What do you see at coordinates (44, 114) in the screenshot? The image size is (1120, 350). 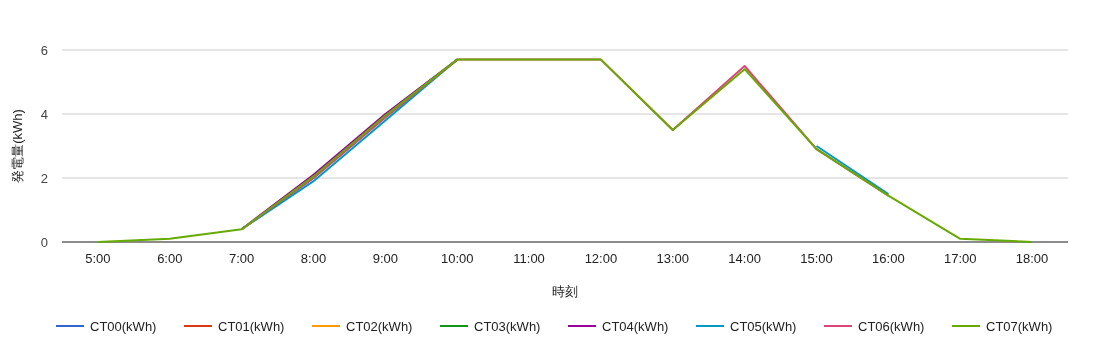 I see `y-tick-label: 4` at bounding box center [44, 114].